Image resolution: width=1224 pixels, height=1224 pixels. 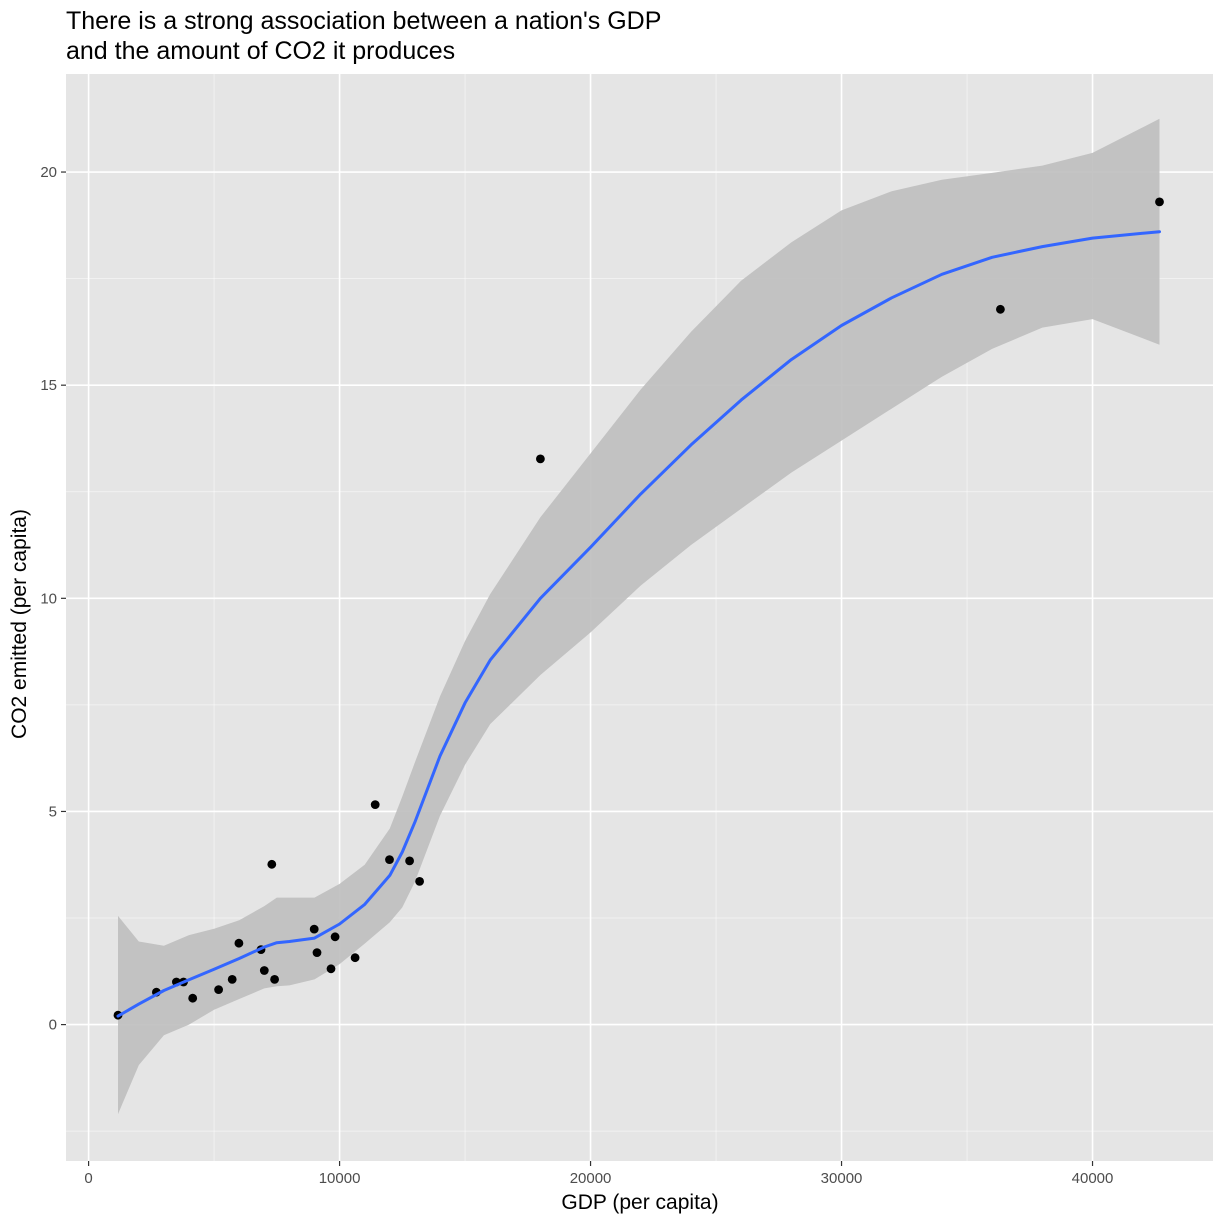 I want to click on x-tick-label: 20000, so click(x=591, y=1178).